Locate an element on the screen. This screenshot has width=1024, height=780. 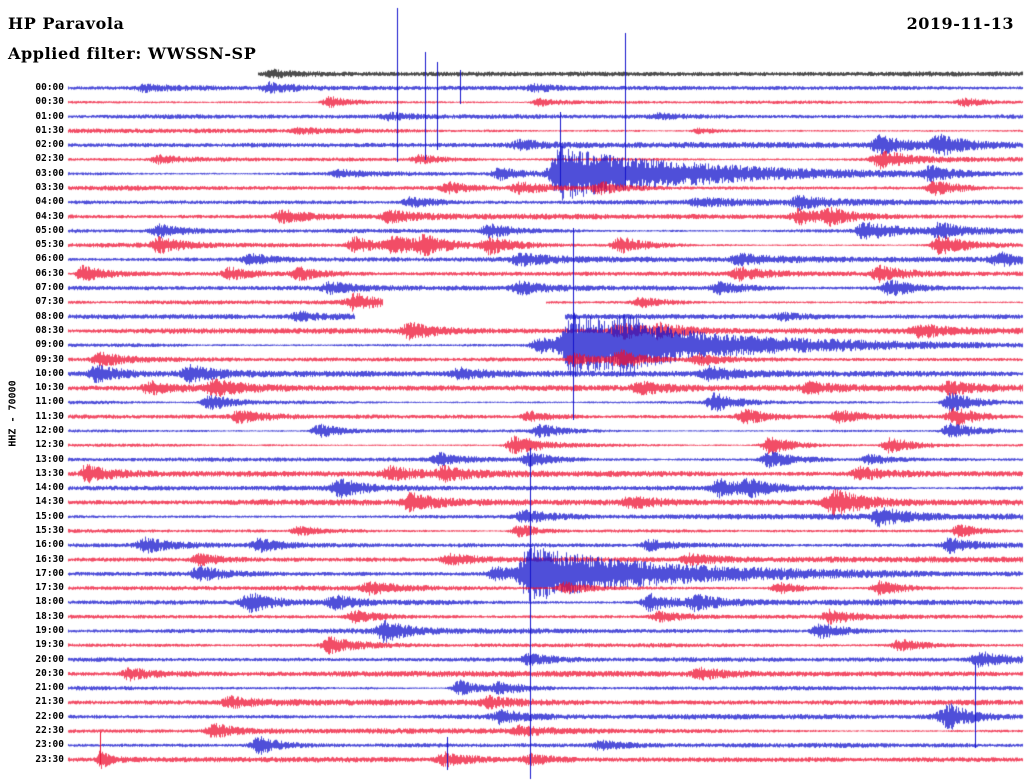
time-label: 03:00 is located at coordinates (49, 173).